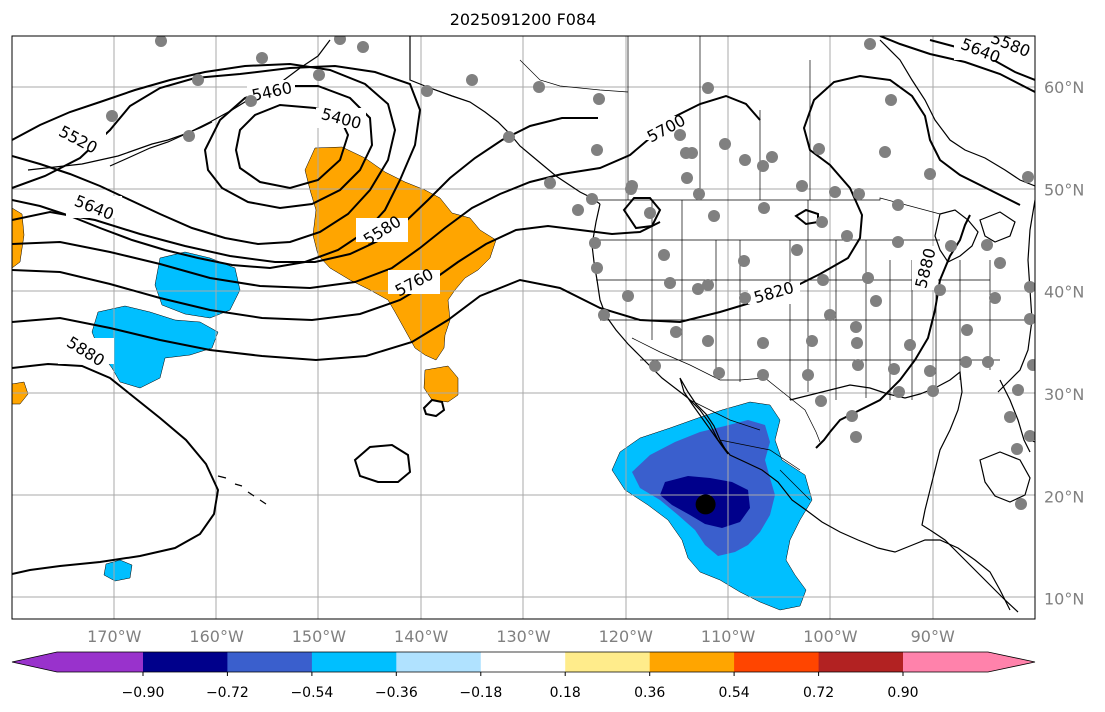 This screenshot has height=712, width=1105. Describe the element at coordinates (705, 504) in the screenshot. I see `storm-center-marker` at that location.